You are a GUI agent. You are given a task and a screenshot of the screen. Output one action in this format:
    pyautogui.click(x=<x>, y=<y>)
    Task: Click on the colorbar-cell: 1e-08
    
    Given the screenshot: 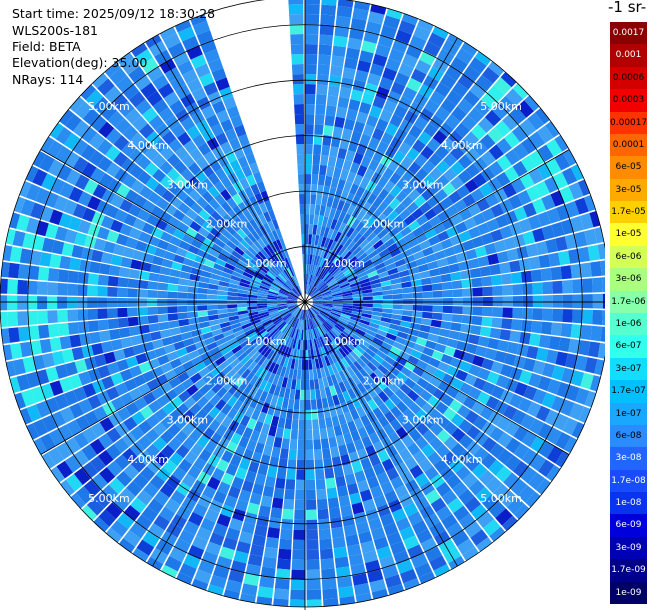 What is the action you would take?
    pyautogui.click(x=628, y=503)
    